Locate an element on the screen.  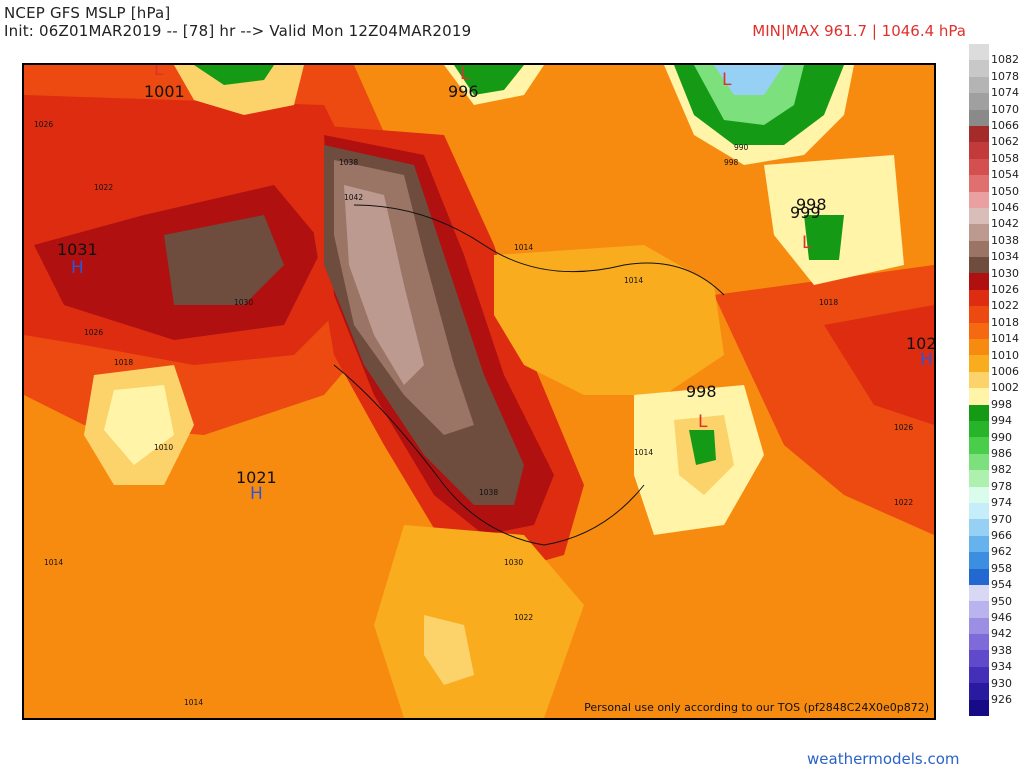
low-996-value: 996 is located at coordinates (463, 91).